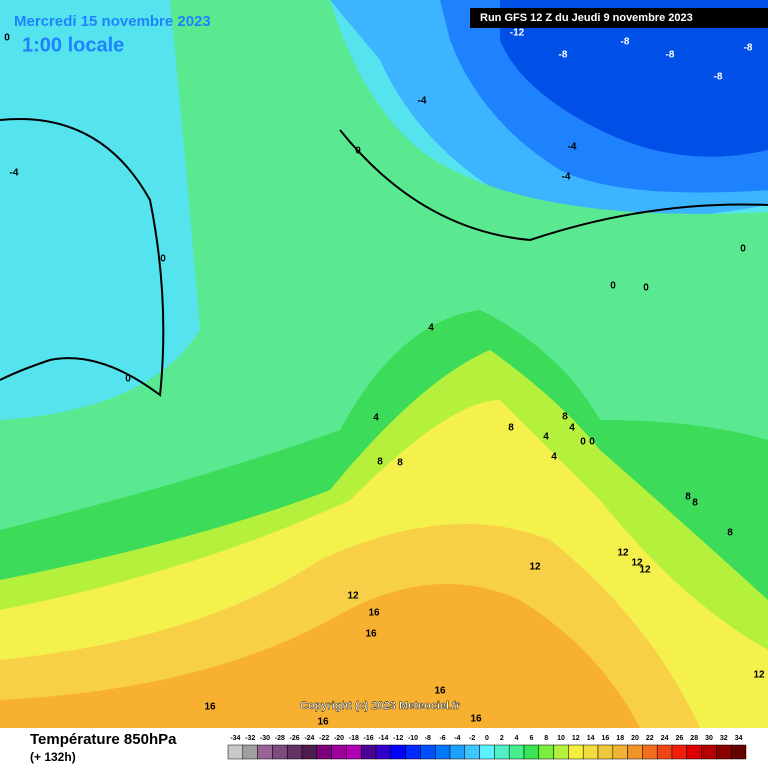 Image resolution: width=768 pixels, height=773 pixels. I want to click on colorbar-label: -14, so click(383, 738).